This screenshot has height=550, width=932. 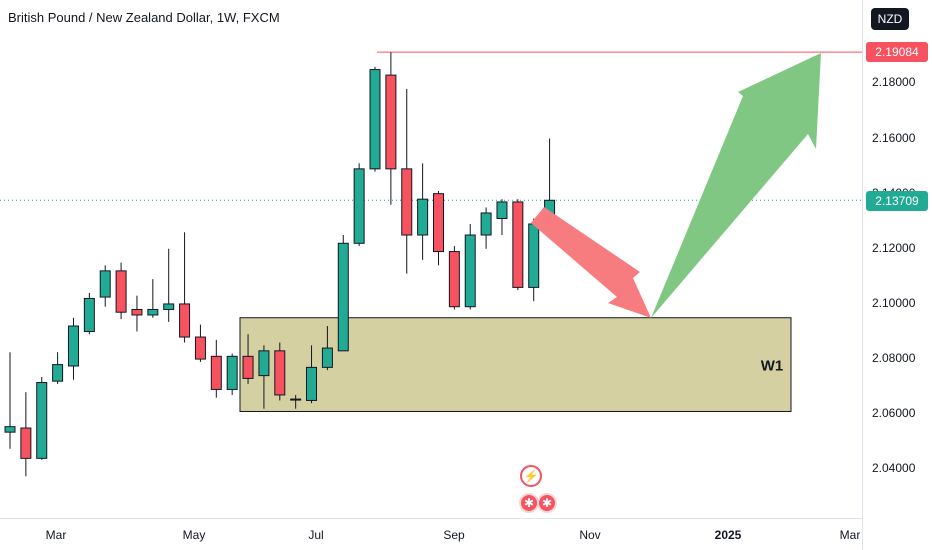 I want to click on y-tick-label: 2.08000, so click(x=894, y=358).